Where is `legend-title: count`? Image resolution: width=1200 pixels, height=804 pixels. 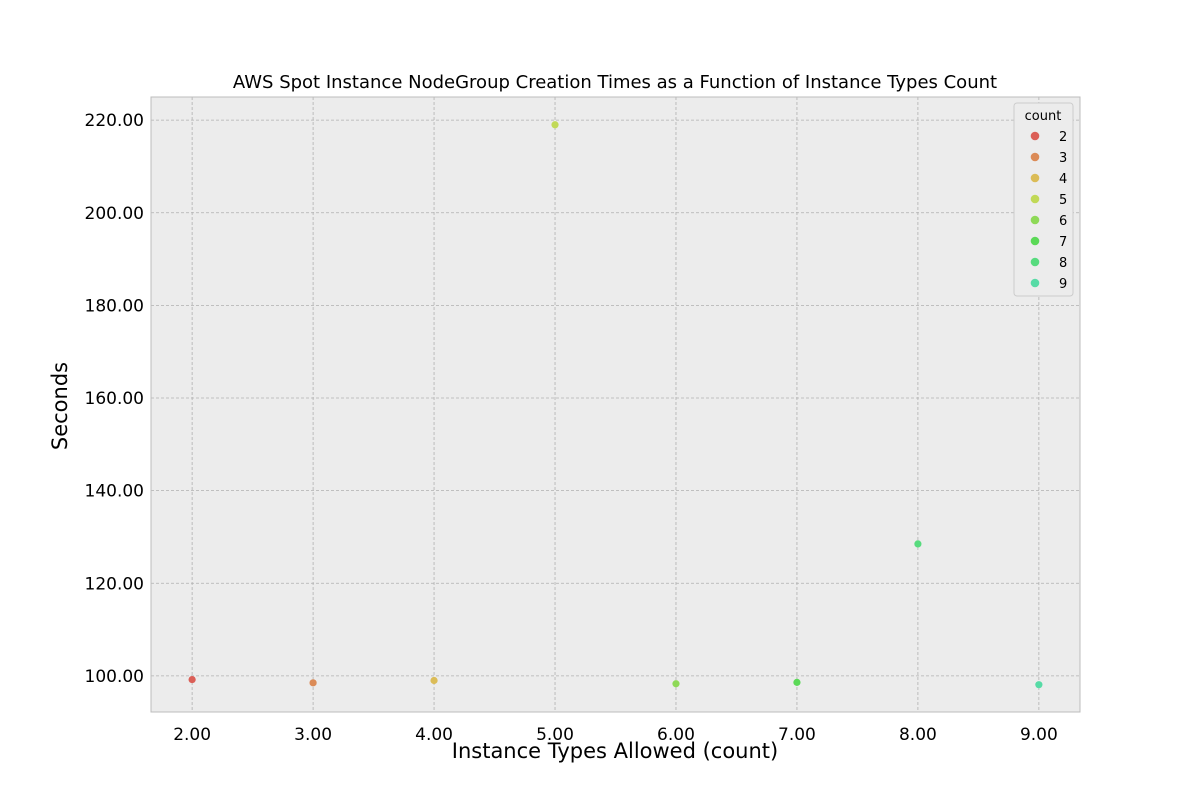
legend-title: count is located at coordinates (1043, 116).